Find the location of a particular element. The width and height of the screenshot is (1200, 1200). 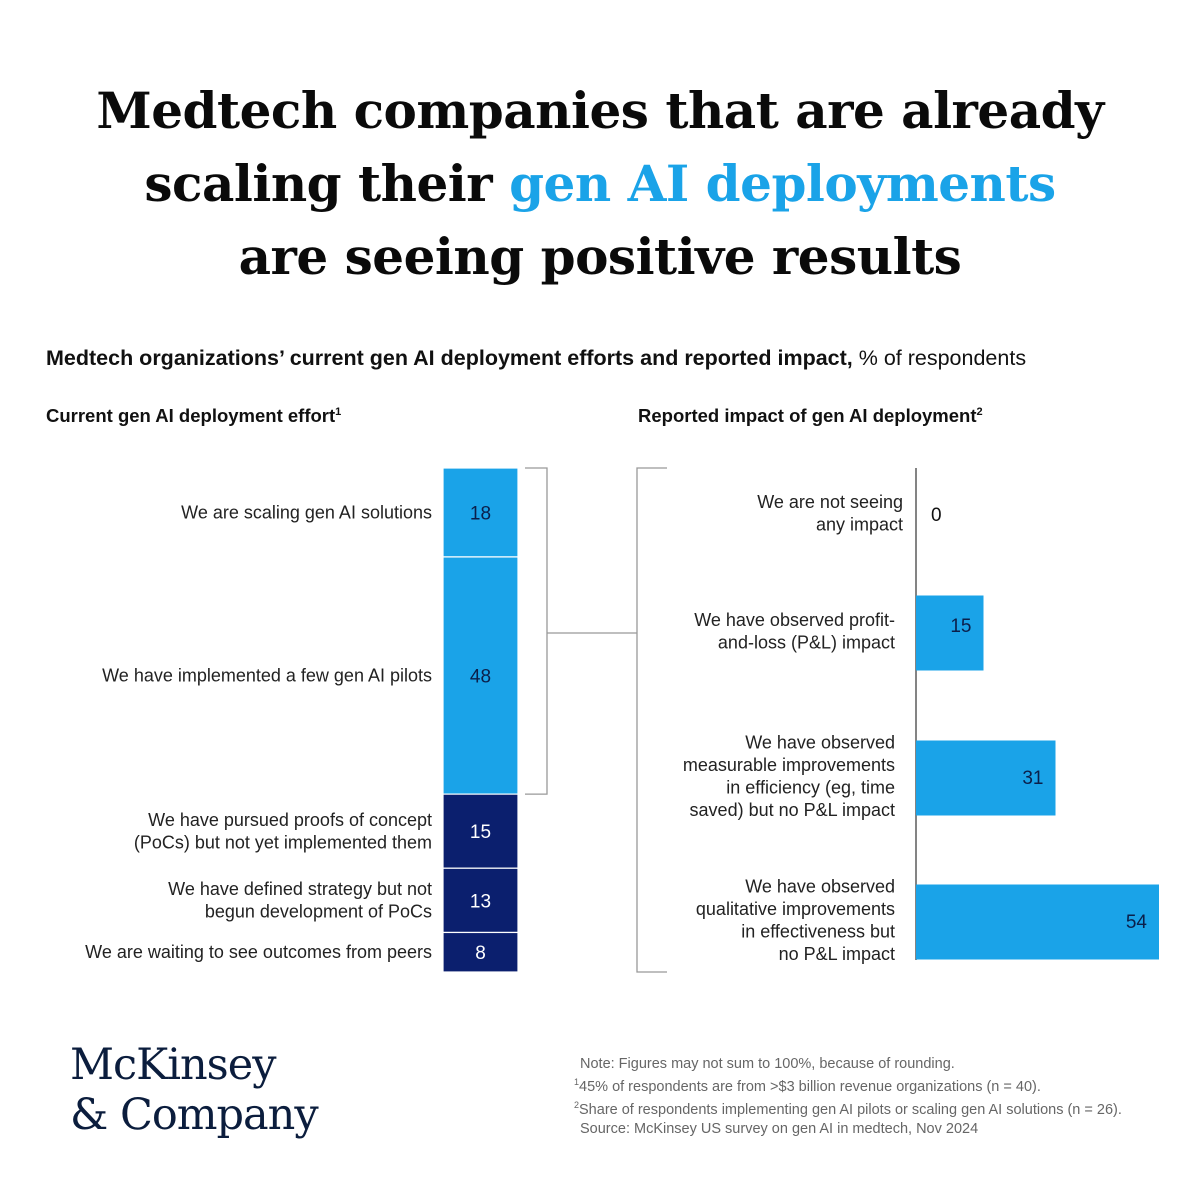

right-panel-title: Reported impact of gen AI deployment2 is located at coordinates (810, 416).